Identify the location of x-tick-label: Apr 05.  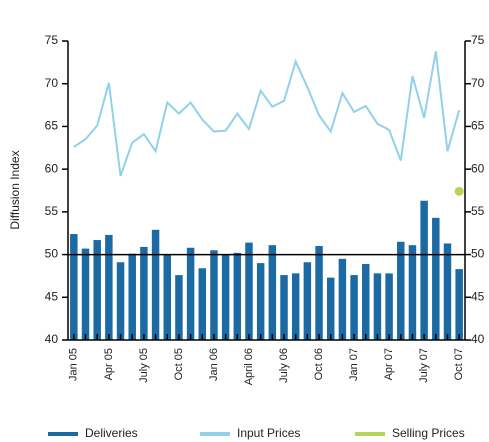
(109, 364).